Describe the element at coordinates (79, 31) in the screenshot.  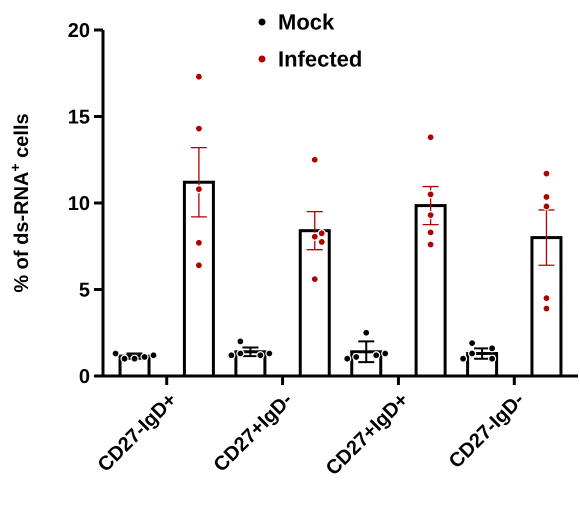
I see `y-tick-label: 20` at that location.